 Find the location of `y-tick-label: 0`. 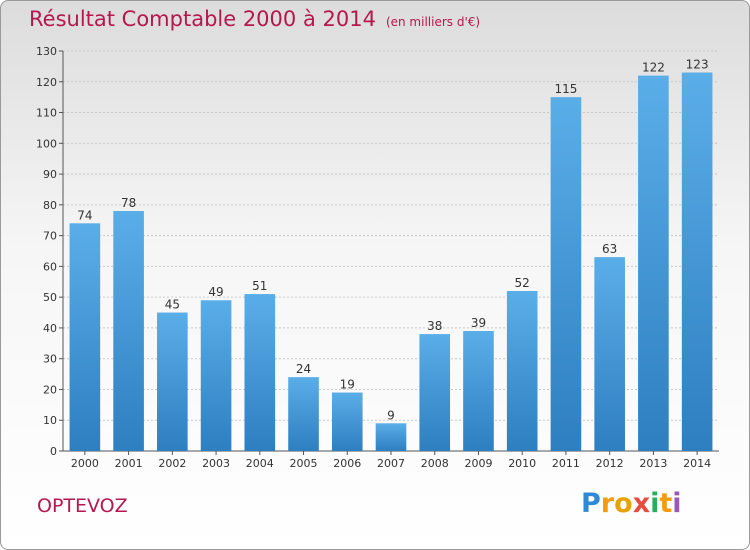

y-tick-label: 0 is located at coordinates (53, 451).